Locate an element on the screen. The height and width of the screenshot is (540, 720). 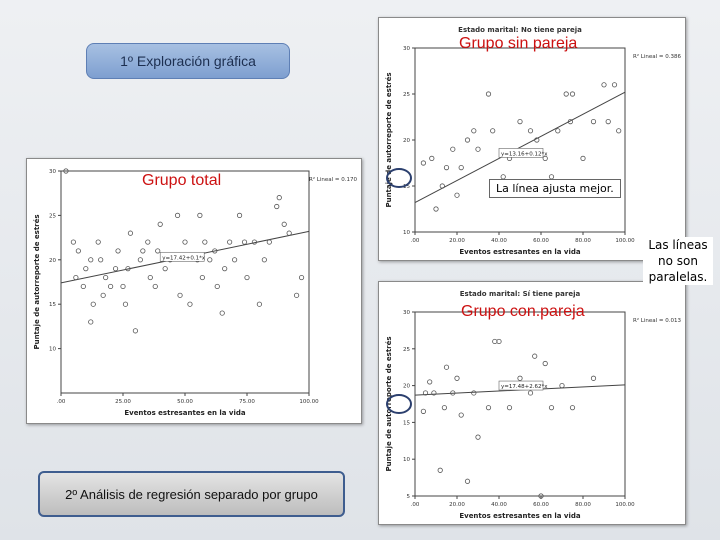
x-tick-label: 50.00 is located at coordinates (185, 402).